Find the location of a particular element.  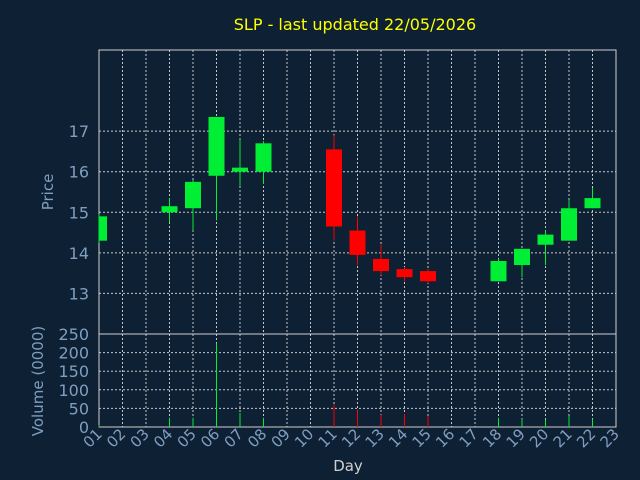

volume-y-tick-label: 150 is located at coordinates (73, 371).